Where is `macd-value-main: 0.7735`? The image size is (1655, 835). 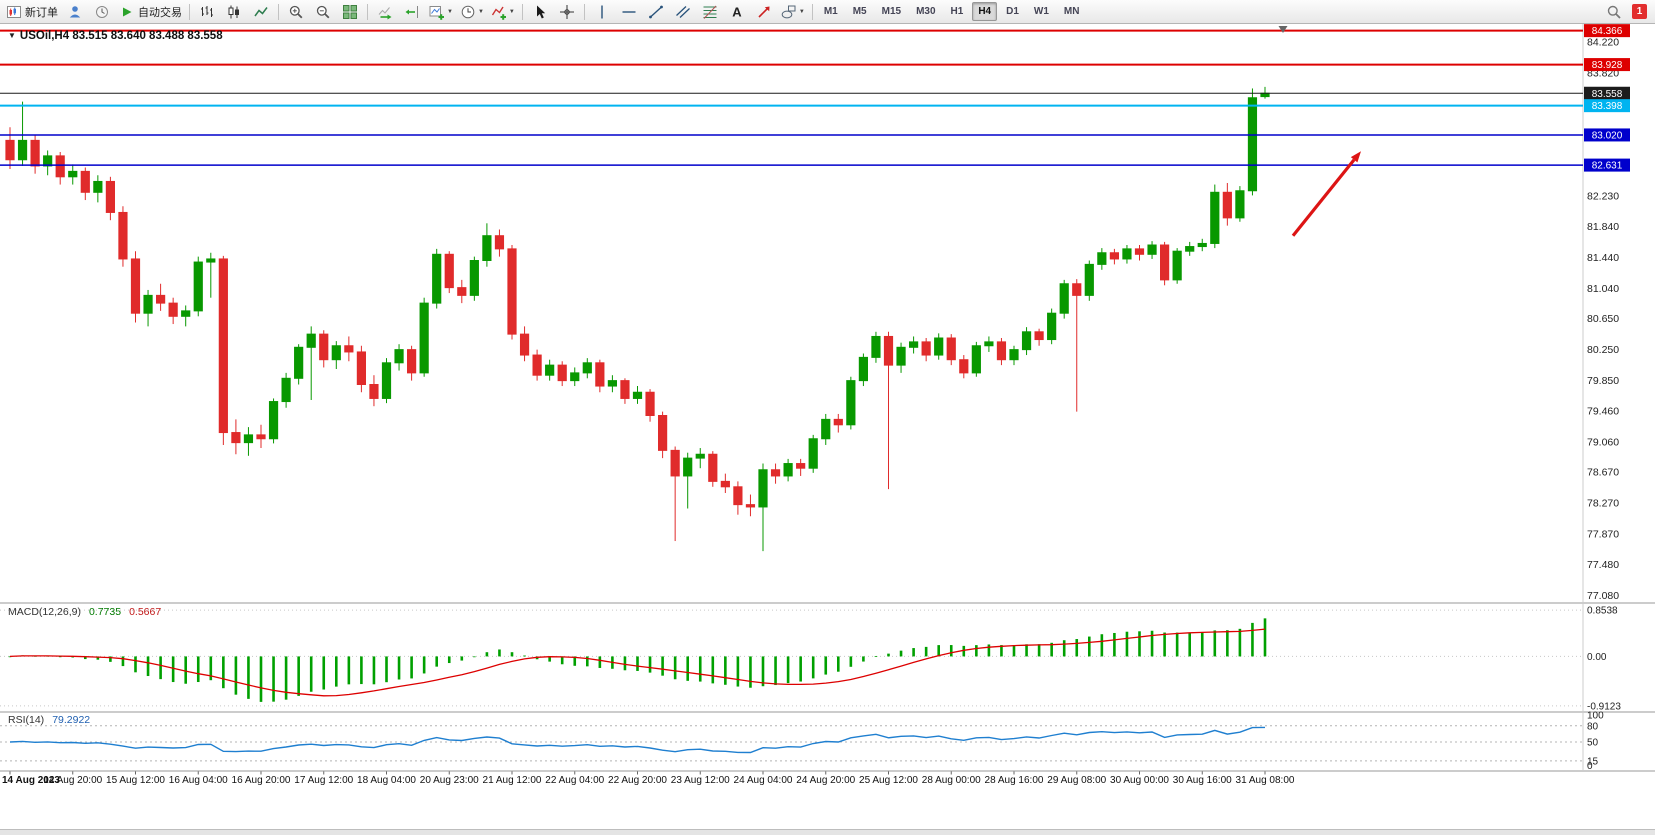 macd-value-main: 0.7735 is located at coordinates (105, 612).